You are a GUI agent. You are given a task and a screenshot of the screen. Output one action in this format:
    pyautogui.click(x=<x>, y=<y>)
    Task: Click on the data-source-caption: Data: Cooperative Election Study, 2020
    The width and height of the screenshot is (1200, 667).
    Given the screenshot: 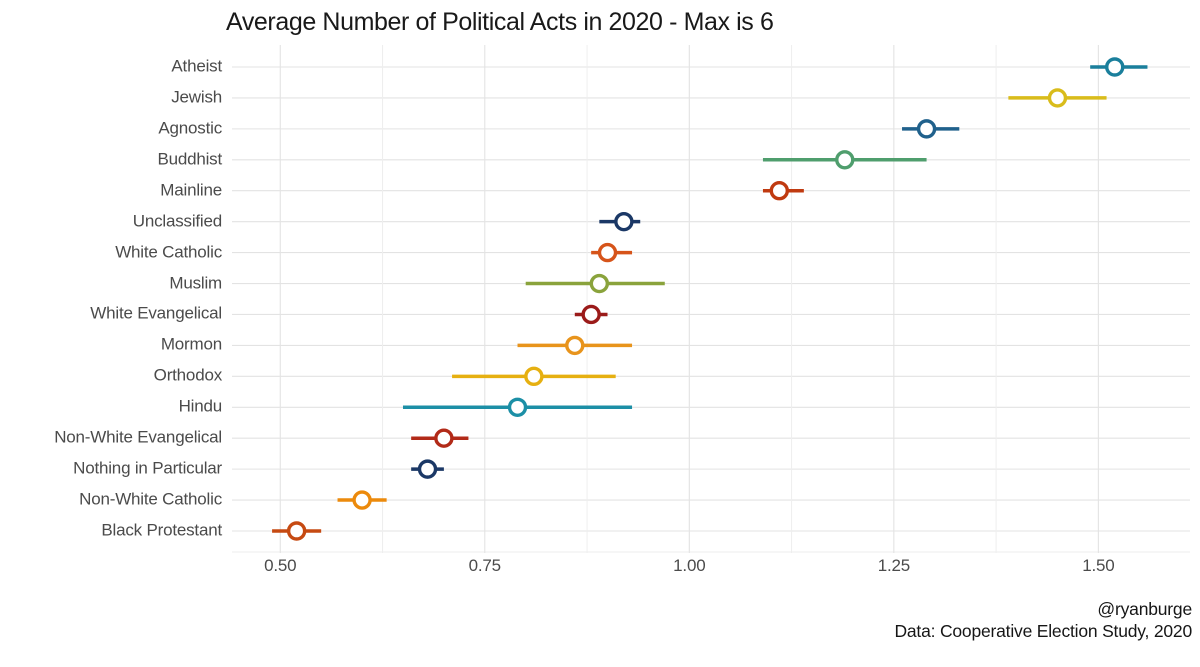 What is the action you would take?
    pyautogui.click(x=1043, y=631)
    